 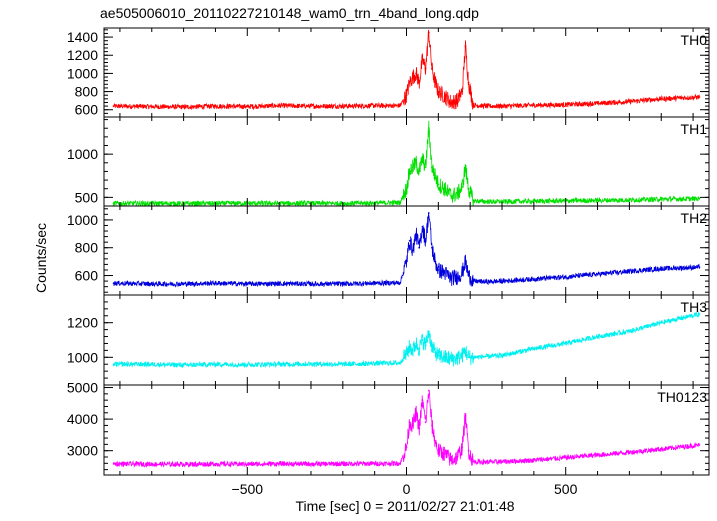 What do you see at coordinates (82, 419) in the screenshot?
I see `y-tick-label: 4000` at bounding box center [82, 419].